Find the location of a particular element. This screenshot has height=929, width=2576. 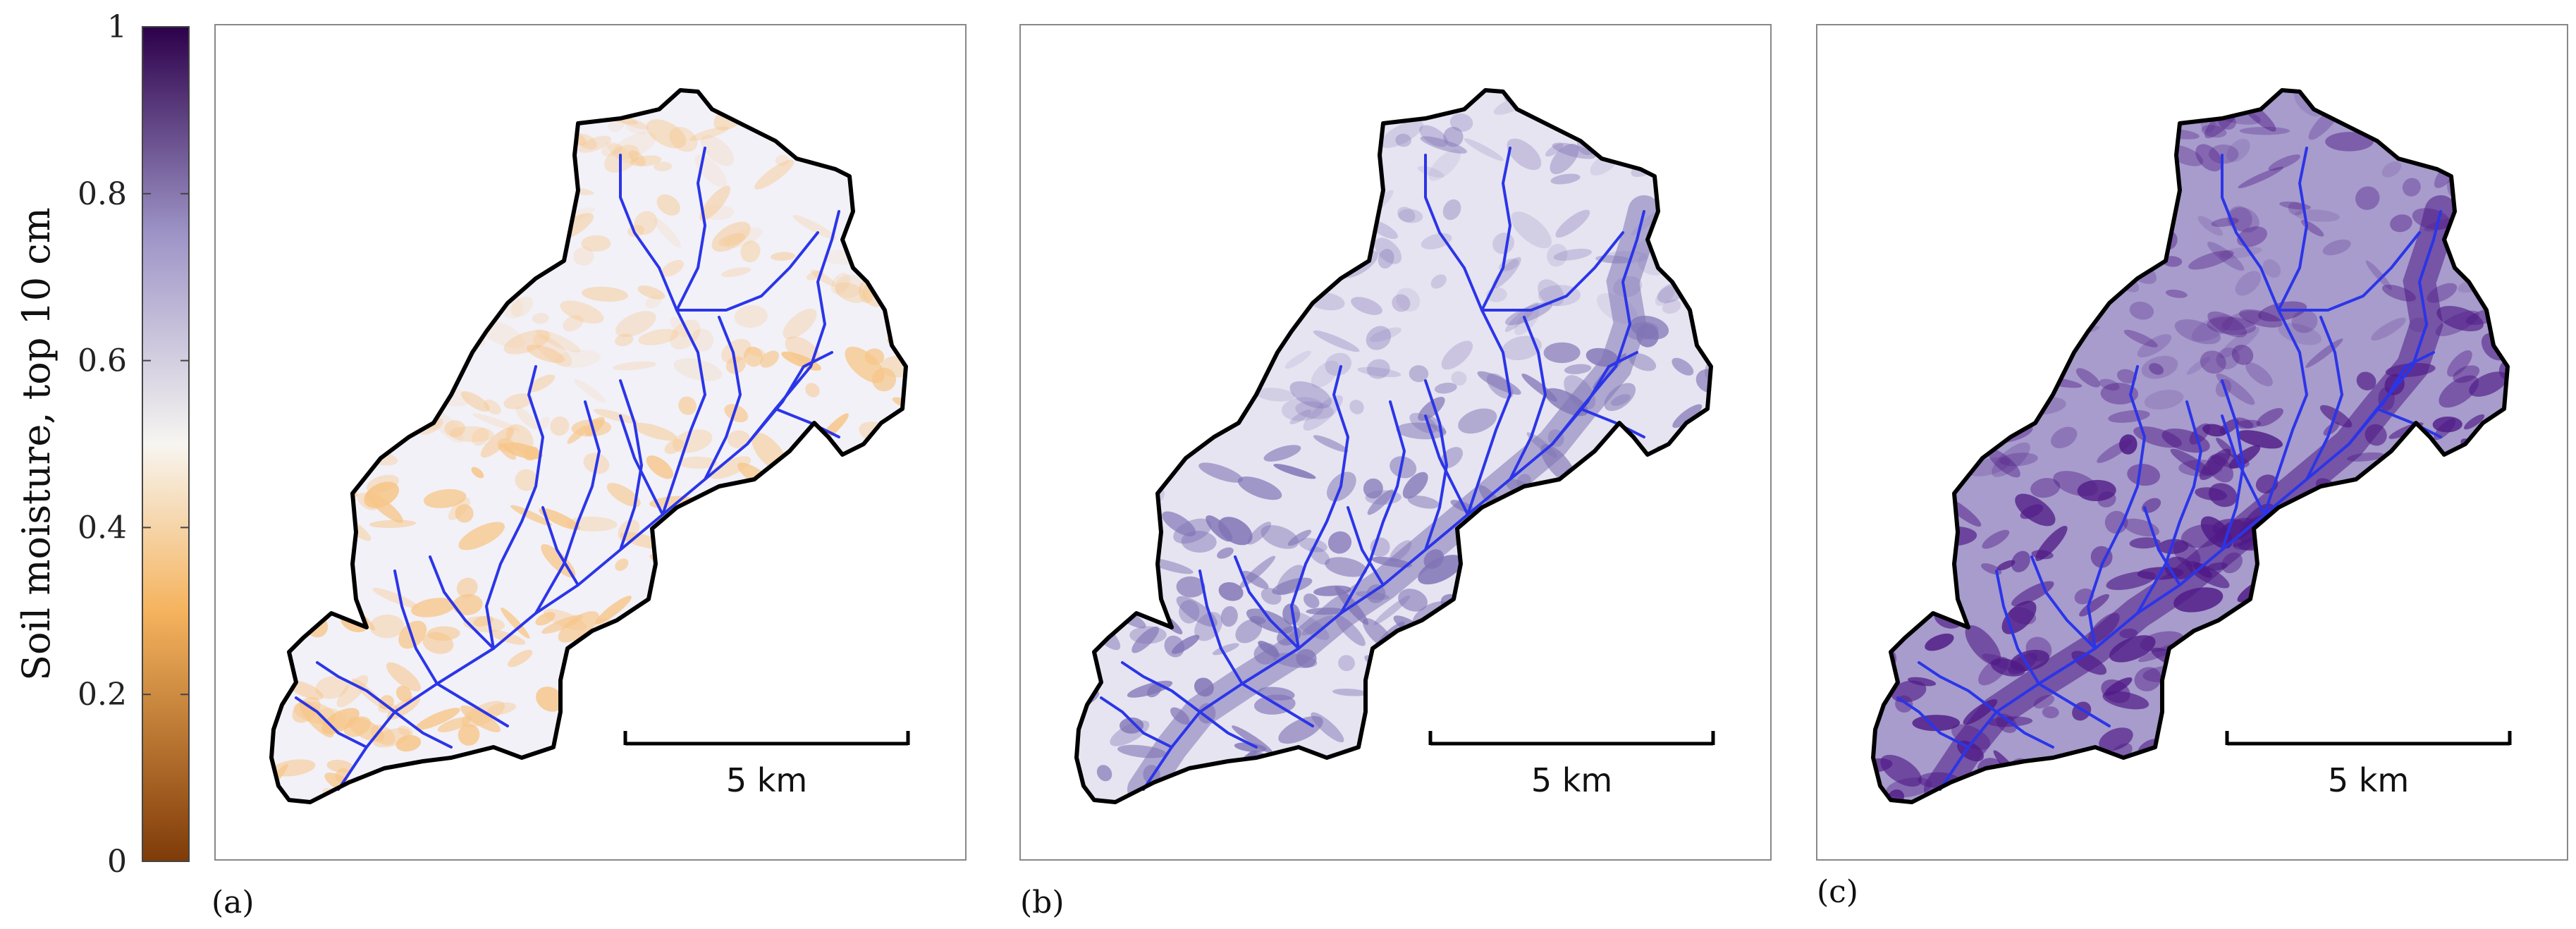

colorbar: 1 0.8 0.6 0.4 0.2 0 Soil moisture, top 10 cm is located at coordinates (102, 444).